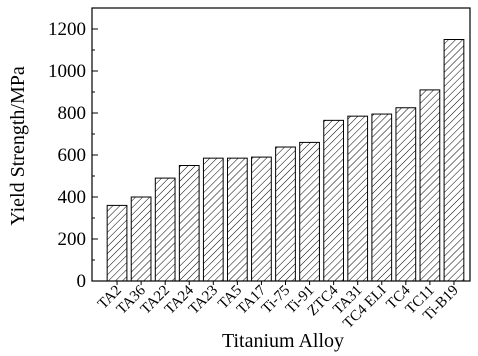 The height and width of the screenshot is (356, 478). Describe the element at coordinates (382, 197) in the screenshot. I see `bar-tc4-eli` at that location.